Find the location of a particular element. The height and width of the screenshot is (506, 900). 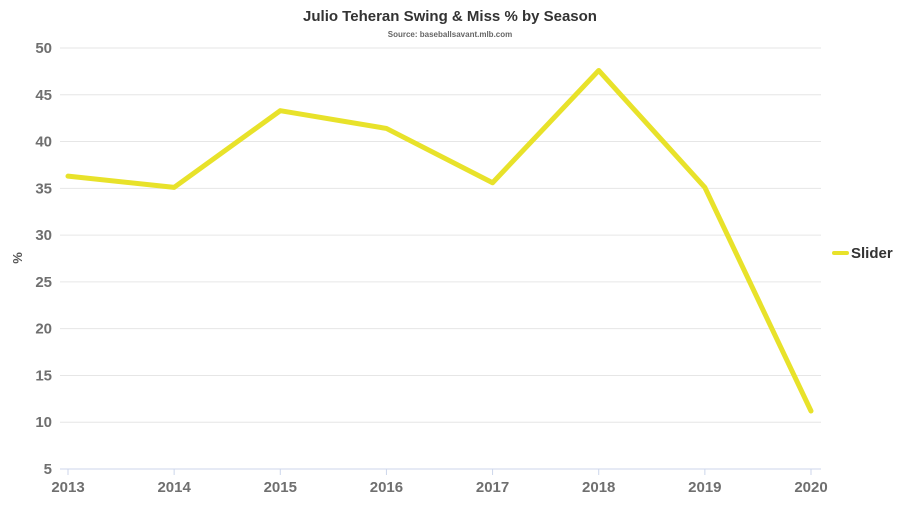

x-tick-label: 2018 is located at coordinates (598, 487).